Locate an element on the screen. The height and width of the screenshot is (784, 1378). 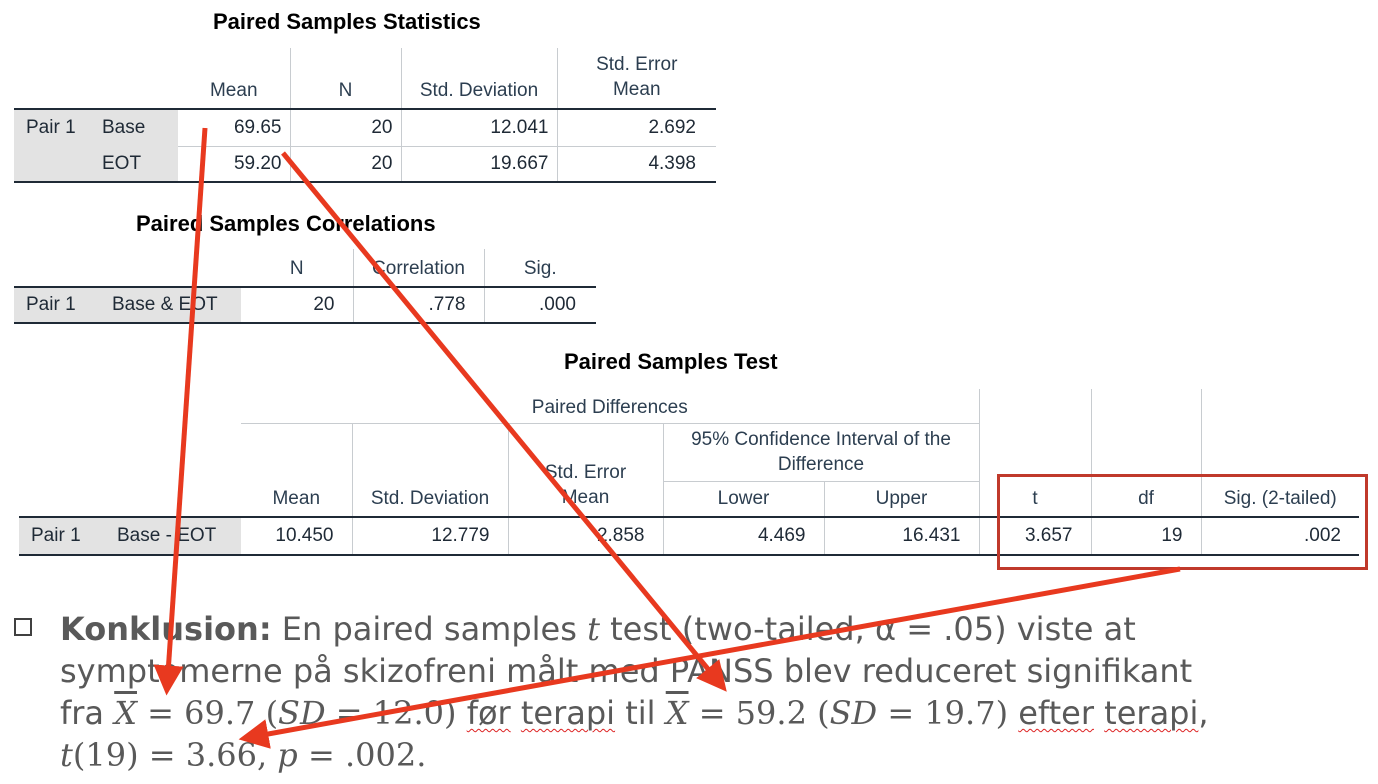
cell-sig: .002 is located at coordinates (1279, 536).